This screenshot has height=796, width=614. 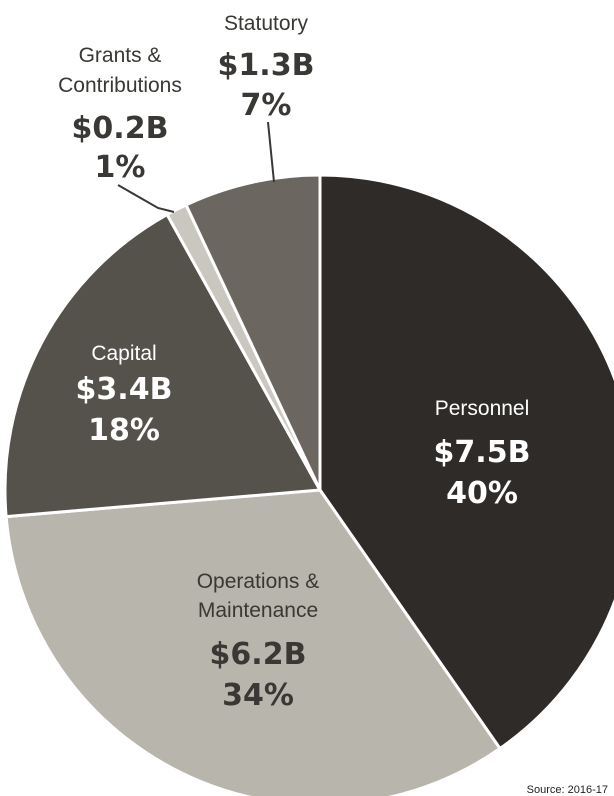 I want to click on slice-percent-grants-contributions: 1%, so click(x=120, y=167).